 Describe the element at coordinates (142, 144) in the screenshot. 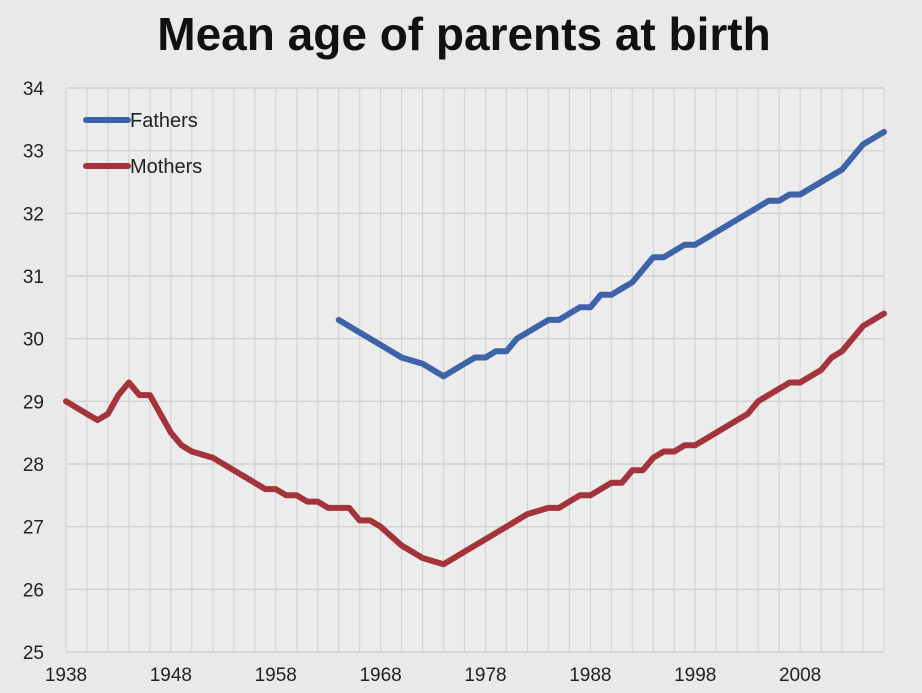

I see `legend: Fathers Mothers` at that location.